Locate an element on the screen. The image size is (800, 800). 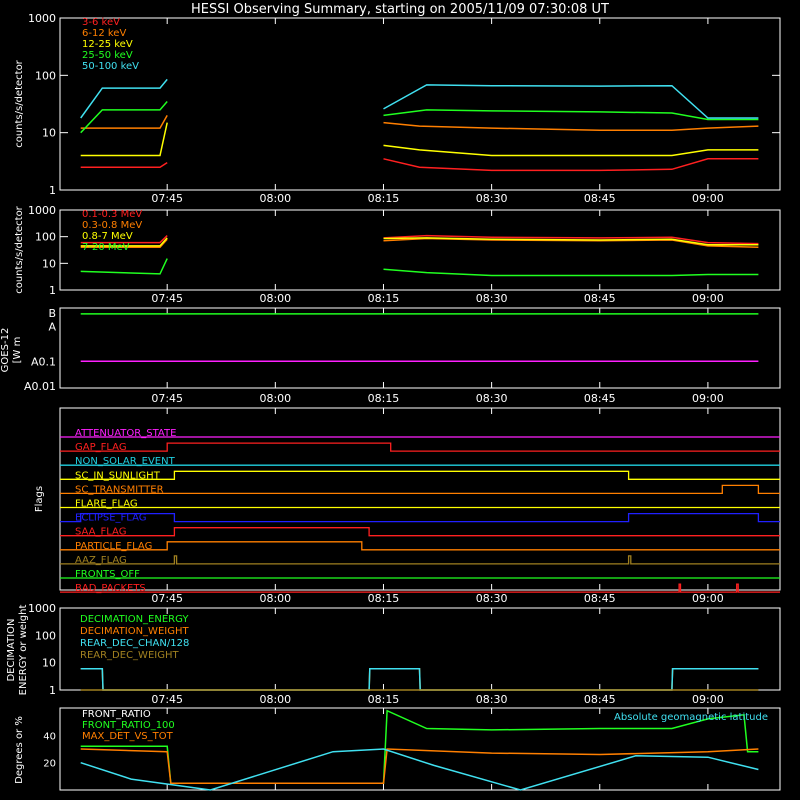
panel2-legend-entry: 0.1-0.3 MeV is located at coordinates (112, 214).